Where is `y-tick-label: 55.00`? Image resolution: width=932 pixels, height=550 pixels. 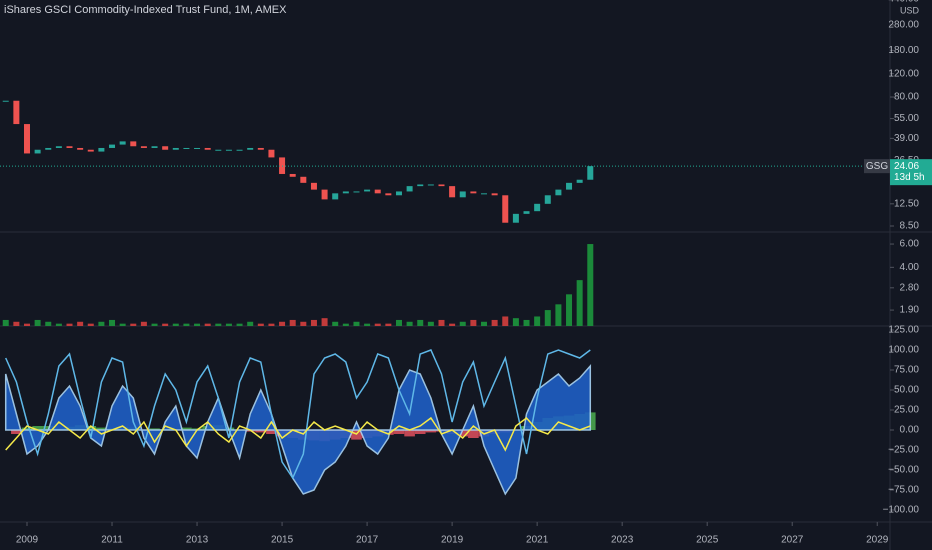
y-tick-label: 55.00 is located at coordinates (906, 118).